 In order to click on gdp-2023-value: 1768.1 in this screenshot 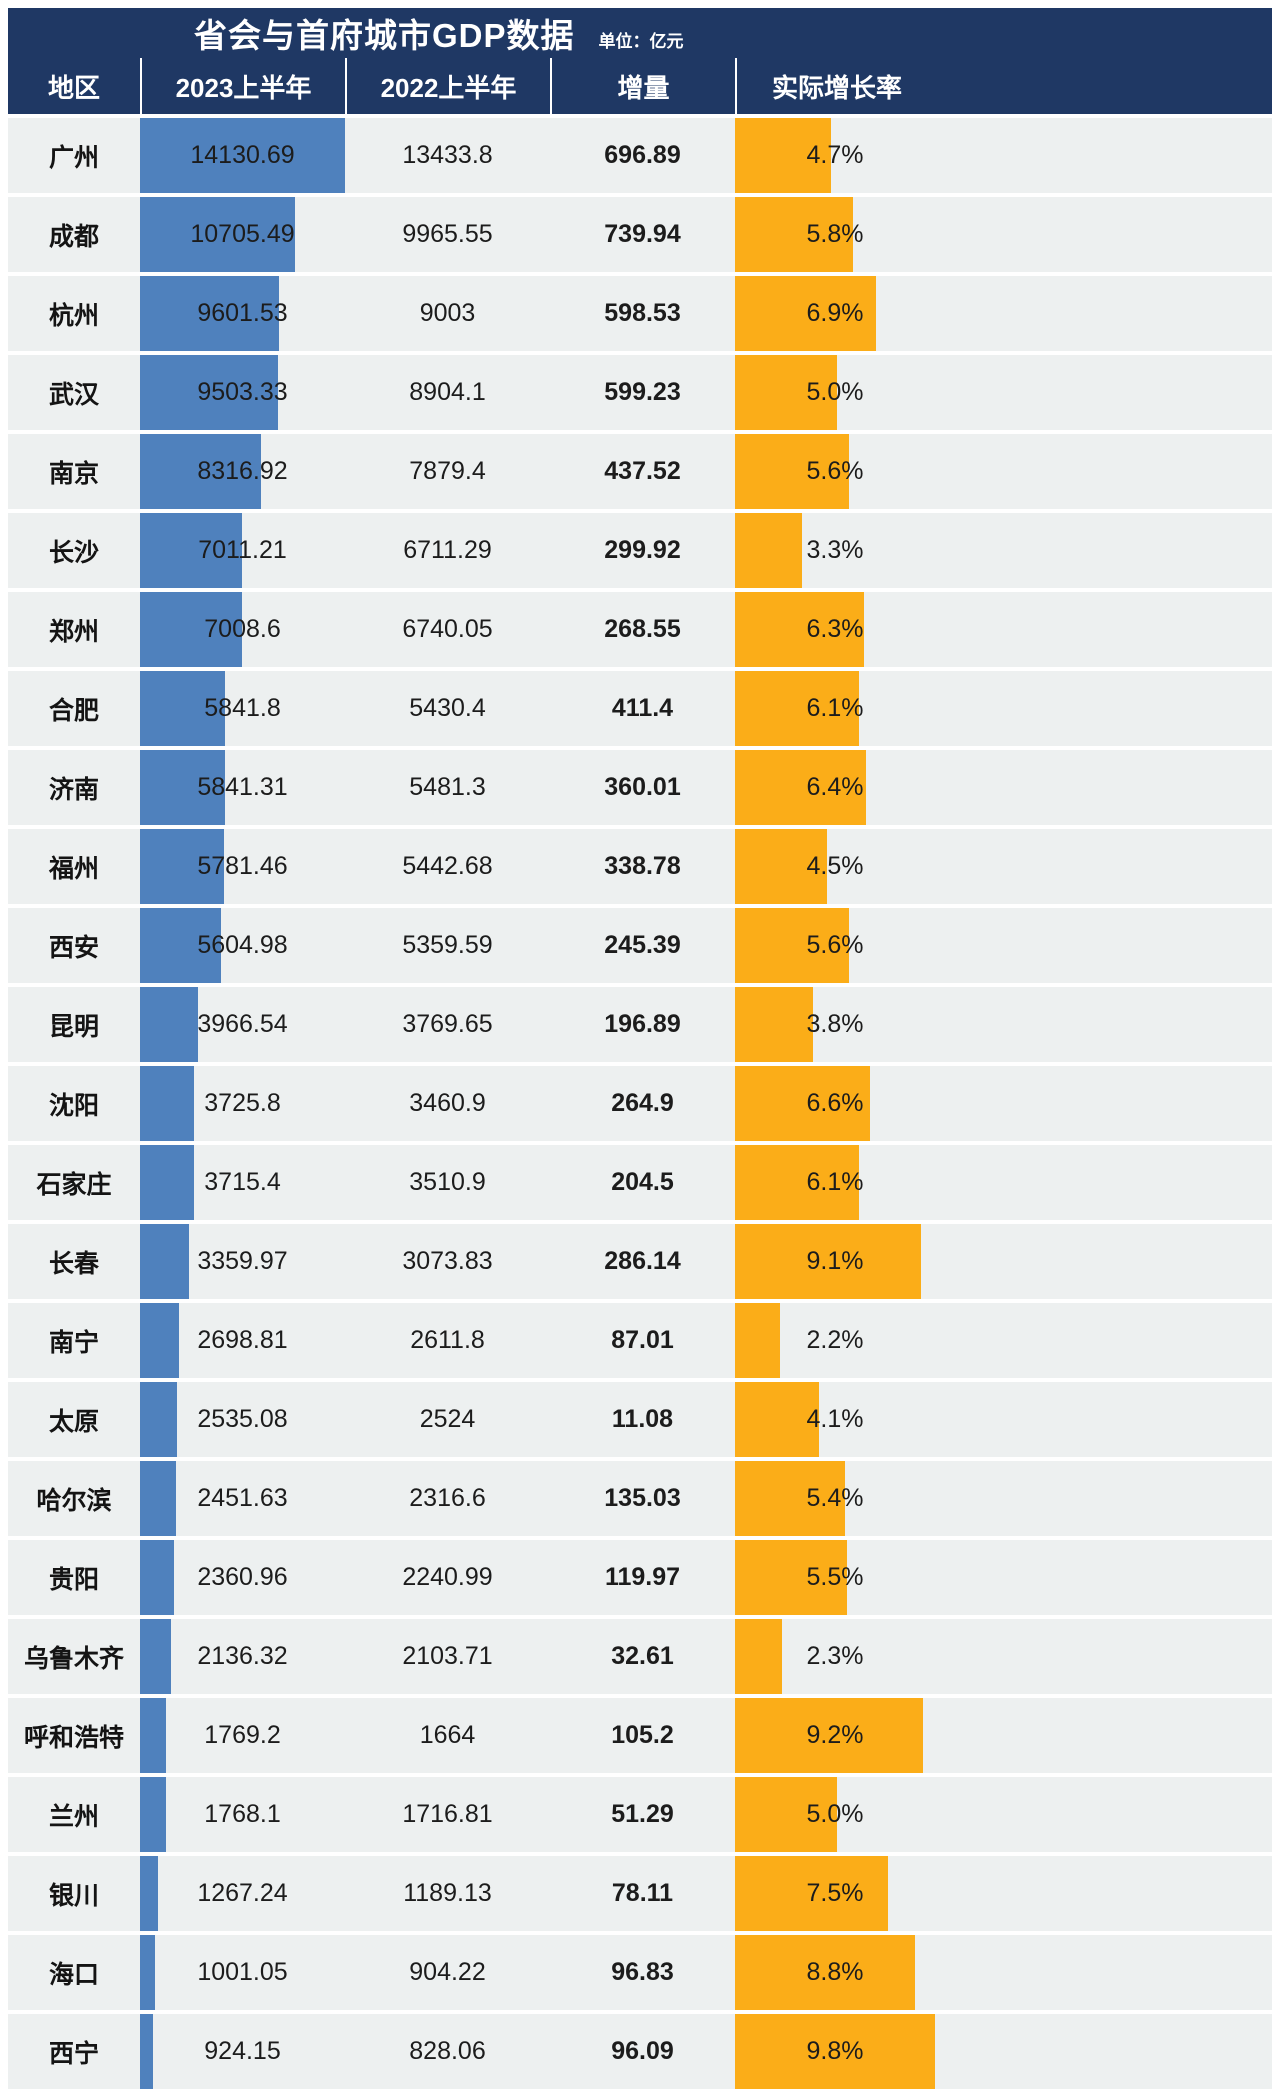, I will do `click(242, 1814)`.